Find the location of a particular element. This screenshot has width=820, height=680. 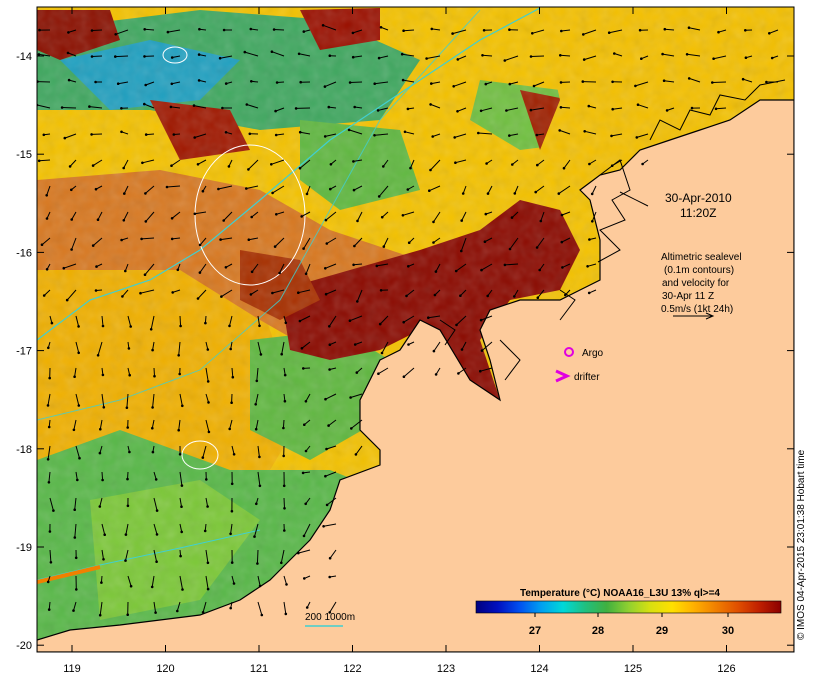

bathymetry-south-orange is located at coordinates (69, 574).